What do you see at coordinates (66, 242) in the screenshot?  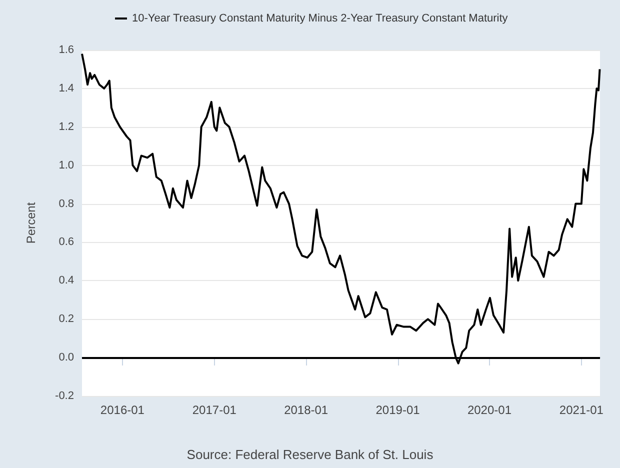 I see `y-tick-label: 0.6` at bounding box center [66, 242].